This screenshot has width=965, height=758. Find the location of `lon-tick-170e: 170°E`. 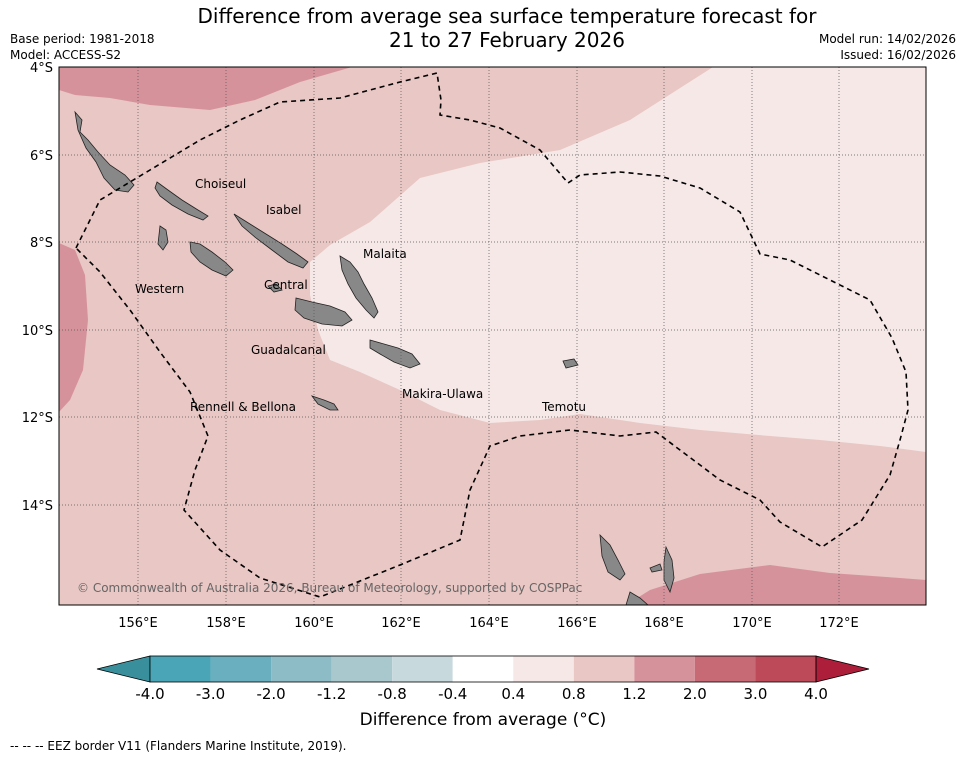

lon-tick-170e: 170°E is located at coordinates (752, 623).